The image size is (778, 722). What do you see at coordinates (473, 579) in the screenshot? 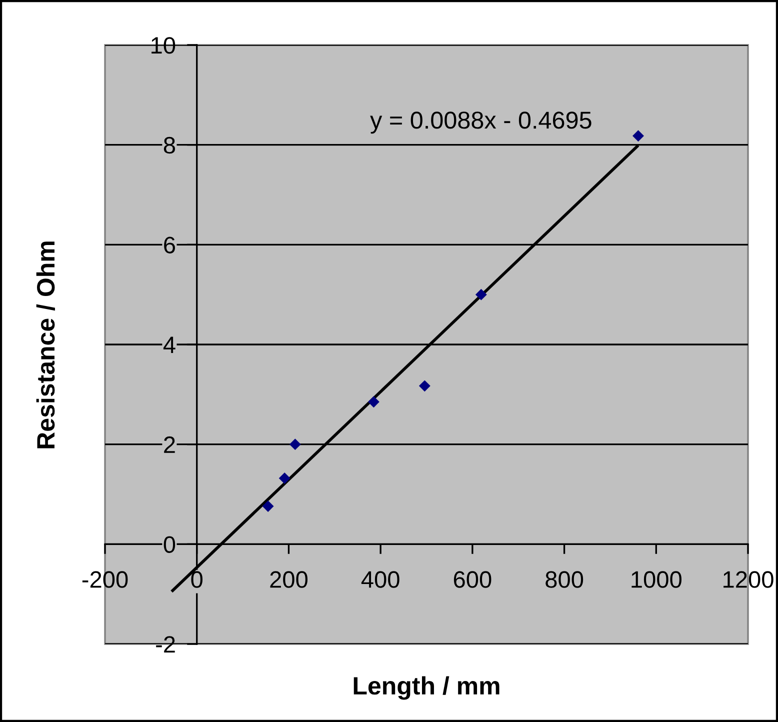
I see `x-tick-label: 600` at bounding box center [473, 579].